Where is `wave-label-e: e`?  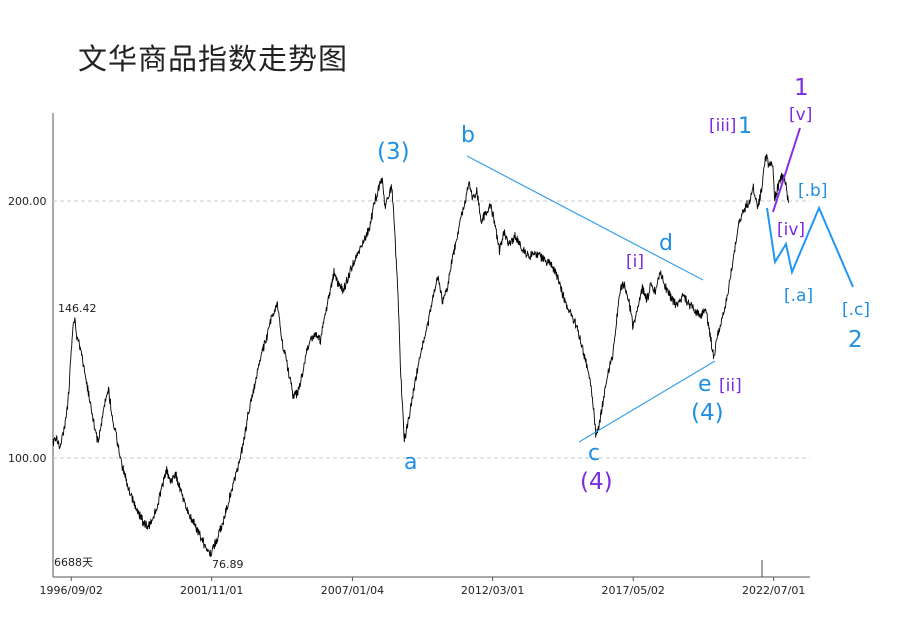
wave-label-e: e is located at coordinates (705, 384).